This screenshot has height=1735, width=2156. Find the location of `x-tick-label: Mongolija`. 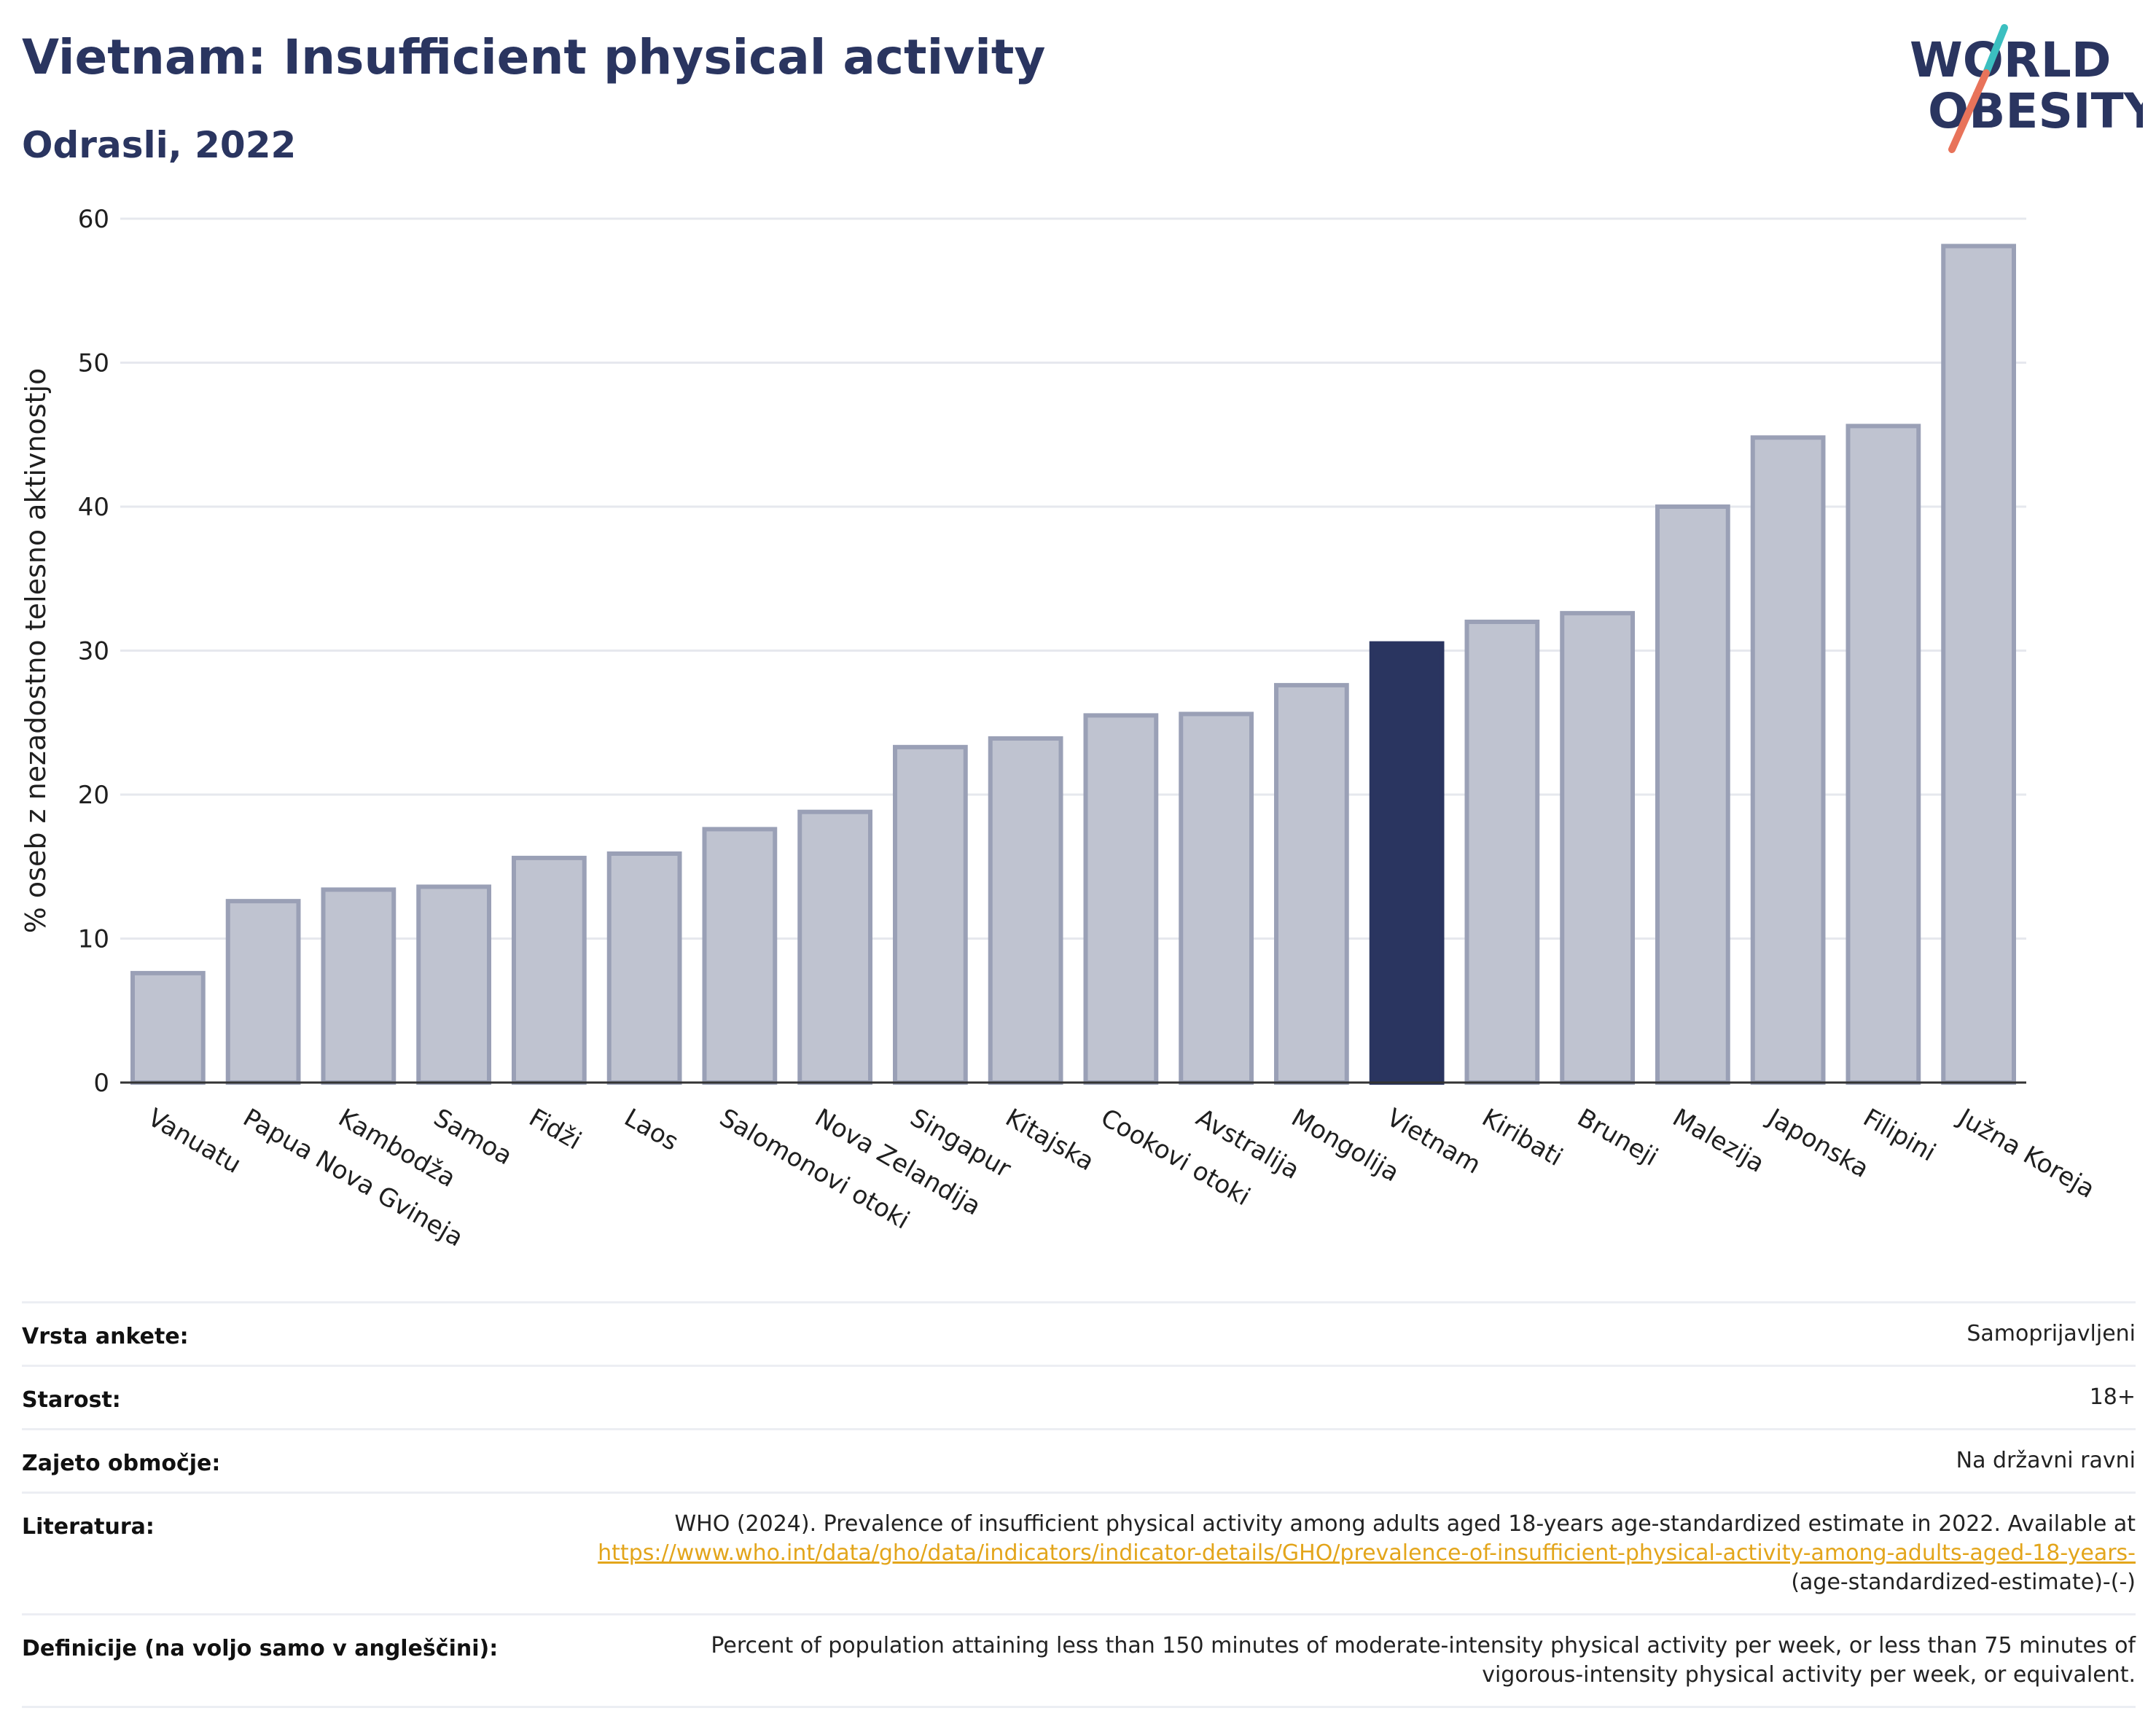

x-tick-label: Mongolija is located at coordinates (1345, 1145).